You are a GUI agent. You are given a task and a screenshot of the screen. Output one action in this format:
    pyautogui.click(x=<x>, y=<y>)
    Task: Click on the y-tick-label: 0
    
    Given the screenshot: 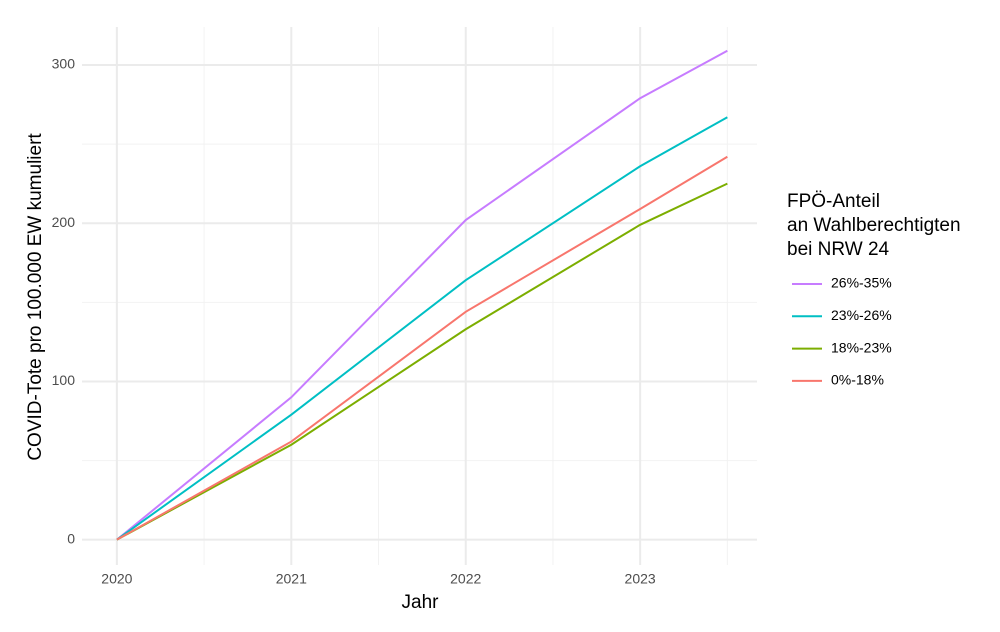 What is the action you would take?
    pyautogui.click(x=71, y=538)
    